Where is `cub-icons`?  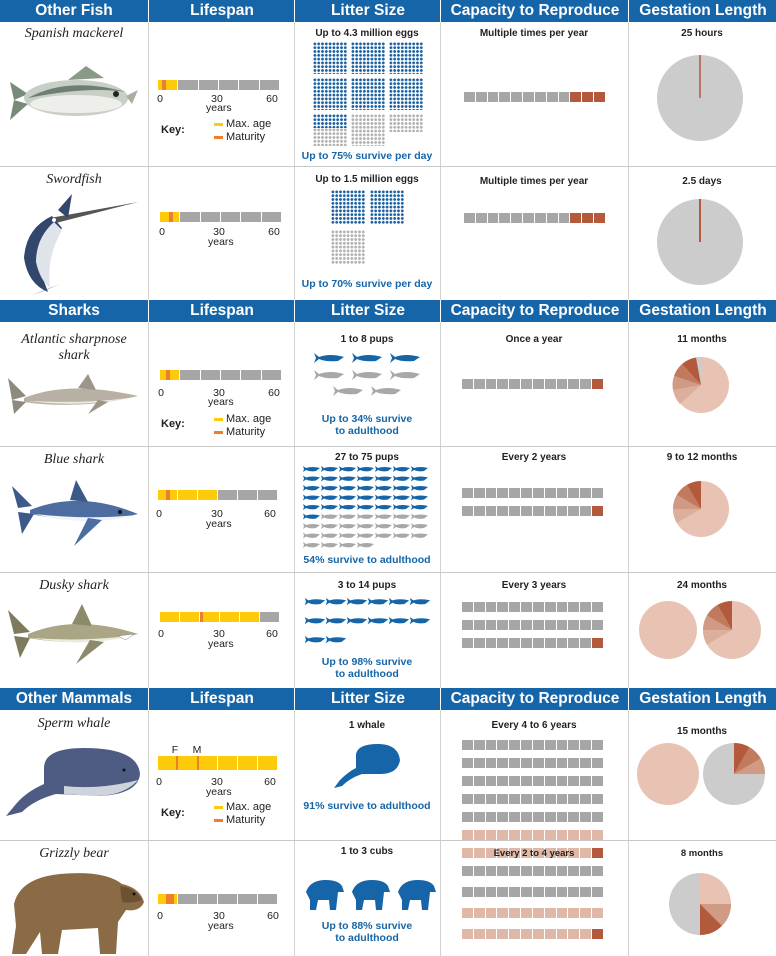
cub-icons is located at coordinates (371, 895).